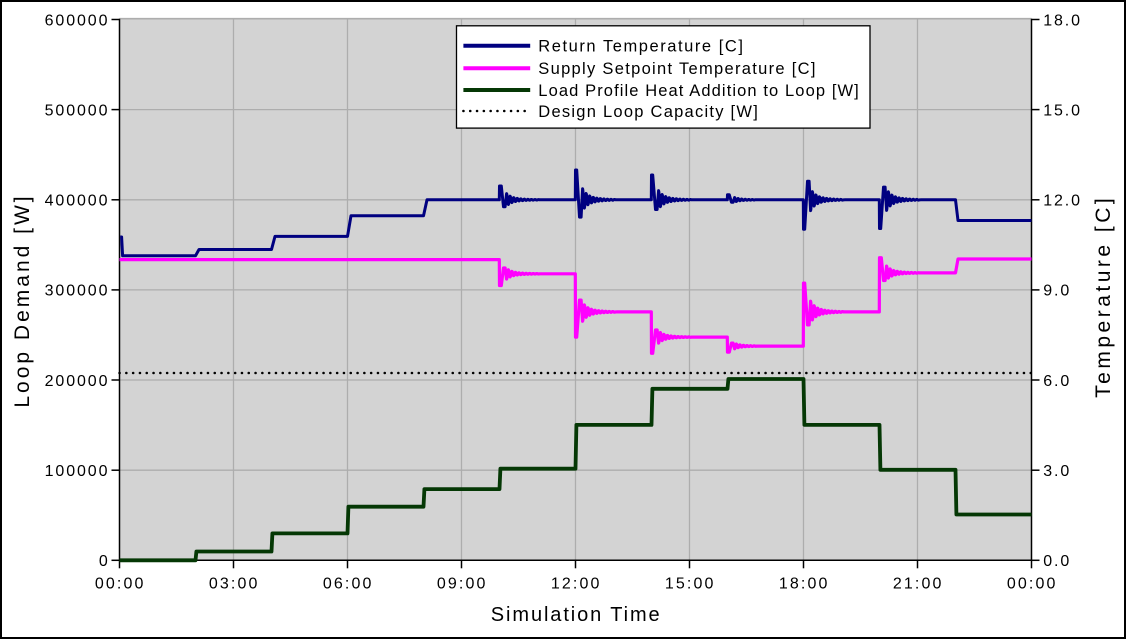 The width and height of the screenshot is (1126, 639). What do you see at coordinates (1057, 561) in the screenshot?
I see `svg-text: 0.0` at bounding box center [1057, 561].